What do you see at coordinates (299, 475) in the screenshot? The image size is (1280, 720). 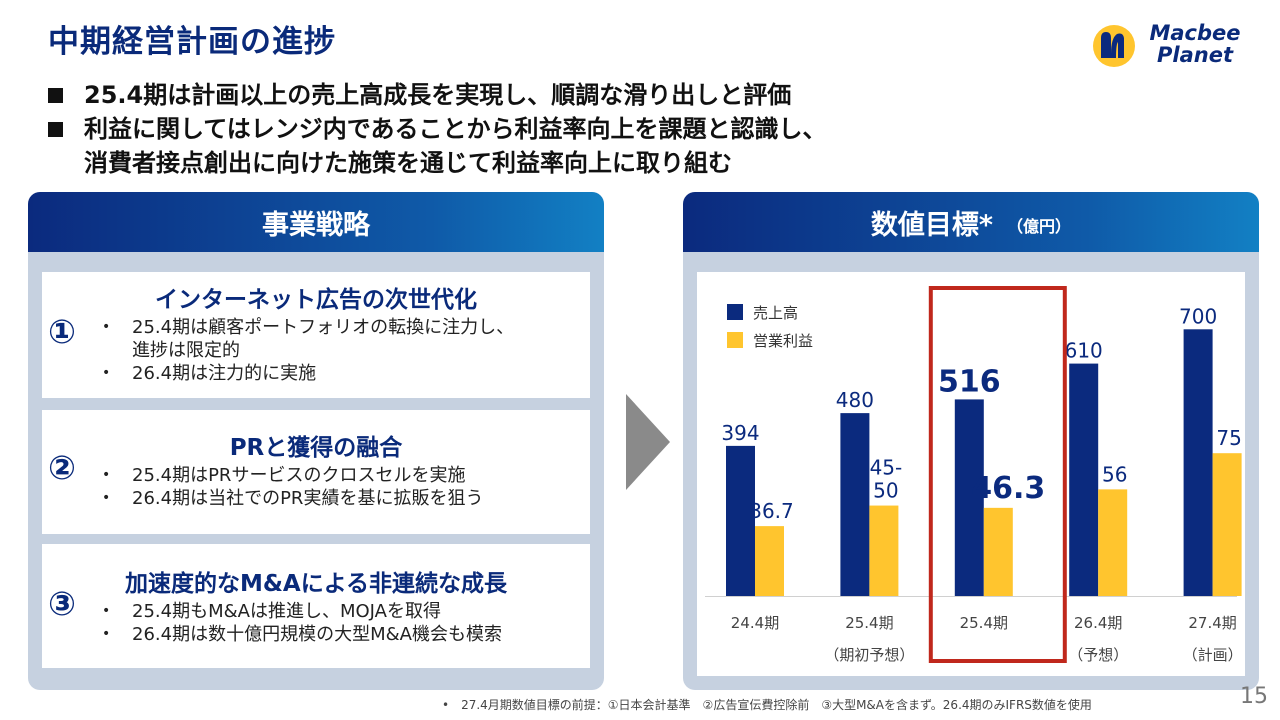 I see `list-item-text: 25.4期はPRサービスのクロスセルを実施` at bounding box center [299, 475].